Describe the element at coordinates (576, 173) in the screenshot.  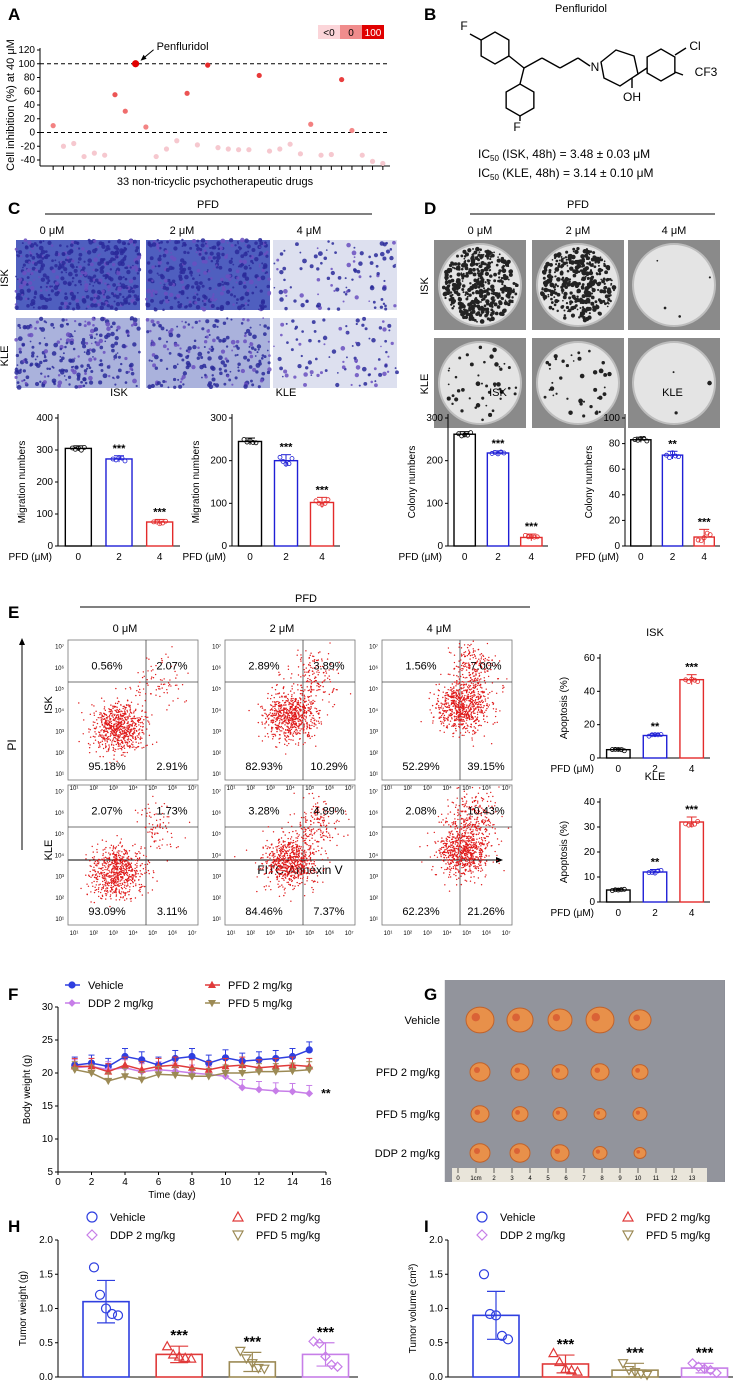
I see `ic50-rest: (KLE, 48h) = 3.14 ± 0.10 μM` at that location.